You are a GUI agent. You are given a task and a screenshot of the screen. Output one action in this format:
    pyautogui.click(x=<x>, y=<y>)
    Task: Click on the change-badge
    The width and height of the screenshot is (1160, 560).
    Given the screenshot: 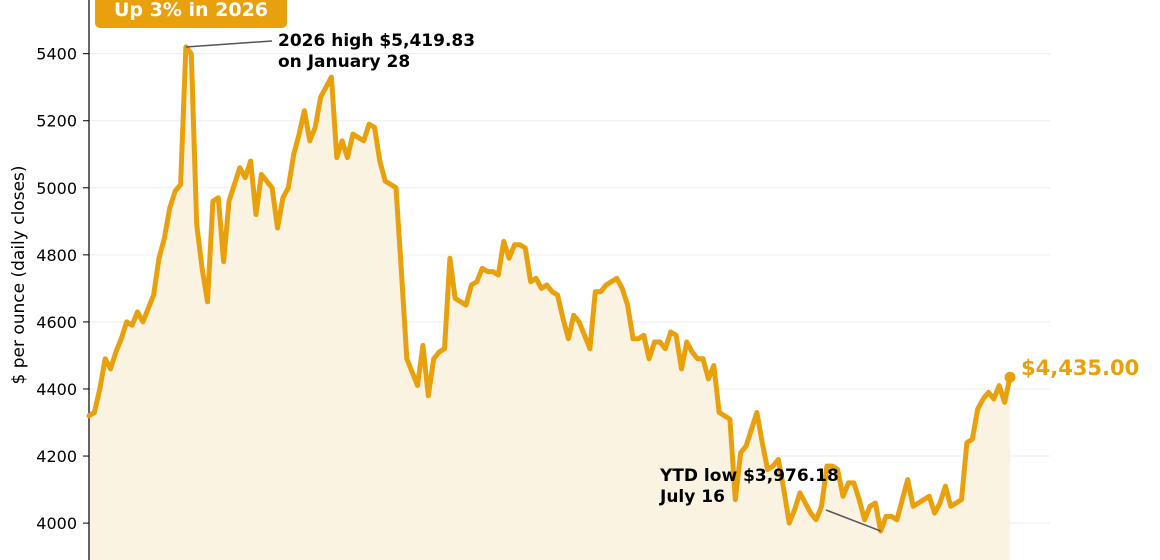 What is the action you would take?
    pyautogui.click(x=191, y=14)
    